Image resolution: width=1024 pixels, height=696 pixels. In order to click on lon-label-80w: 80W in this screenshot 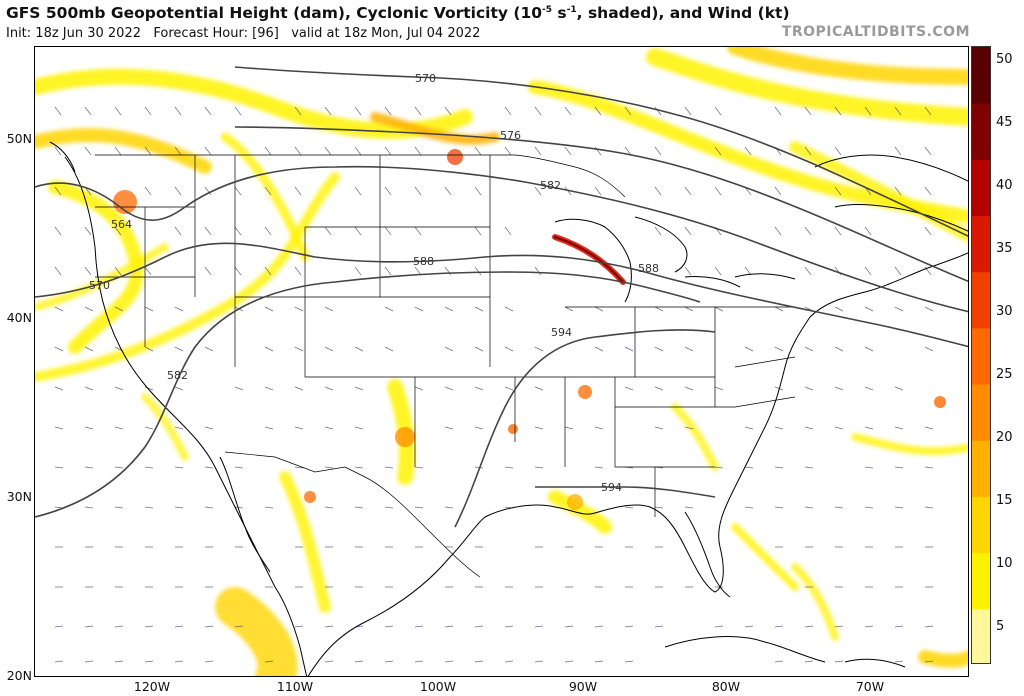, I will do `click(726, 686)`.